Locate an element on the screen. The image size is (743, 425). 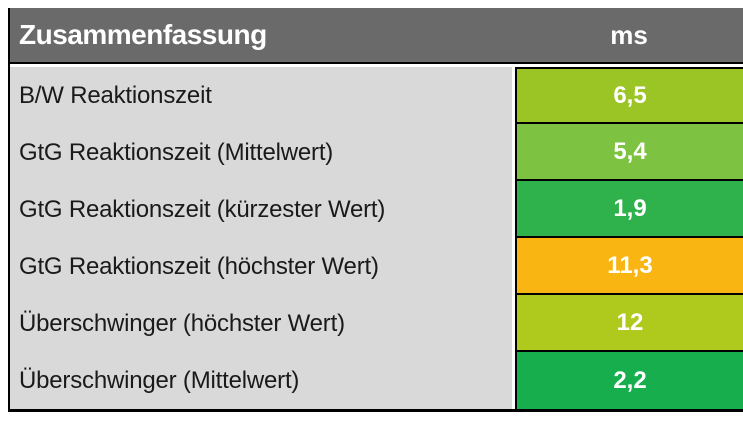
row-value: 2,2 is located at coordinates (629, 380).